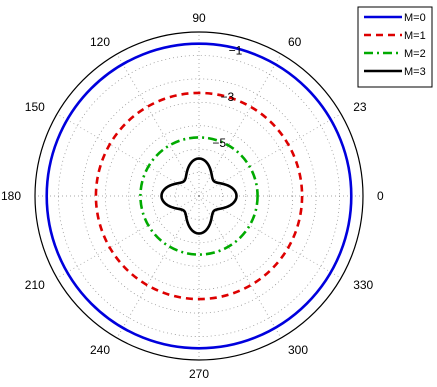 The image size is (437, 387). What do you see at coordinates (11, 196) in the screenshot?
I see `angle-tick-label: 180` at bounding box center [11, 196].